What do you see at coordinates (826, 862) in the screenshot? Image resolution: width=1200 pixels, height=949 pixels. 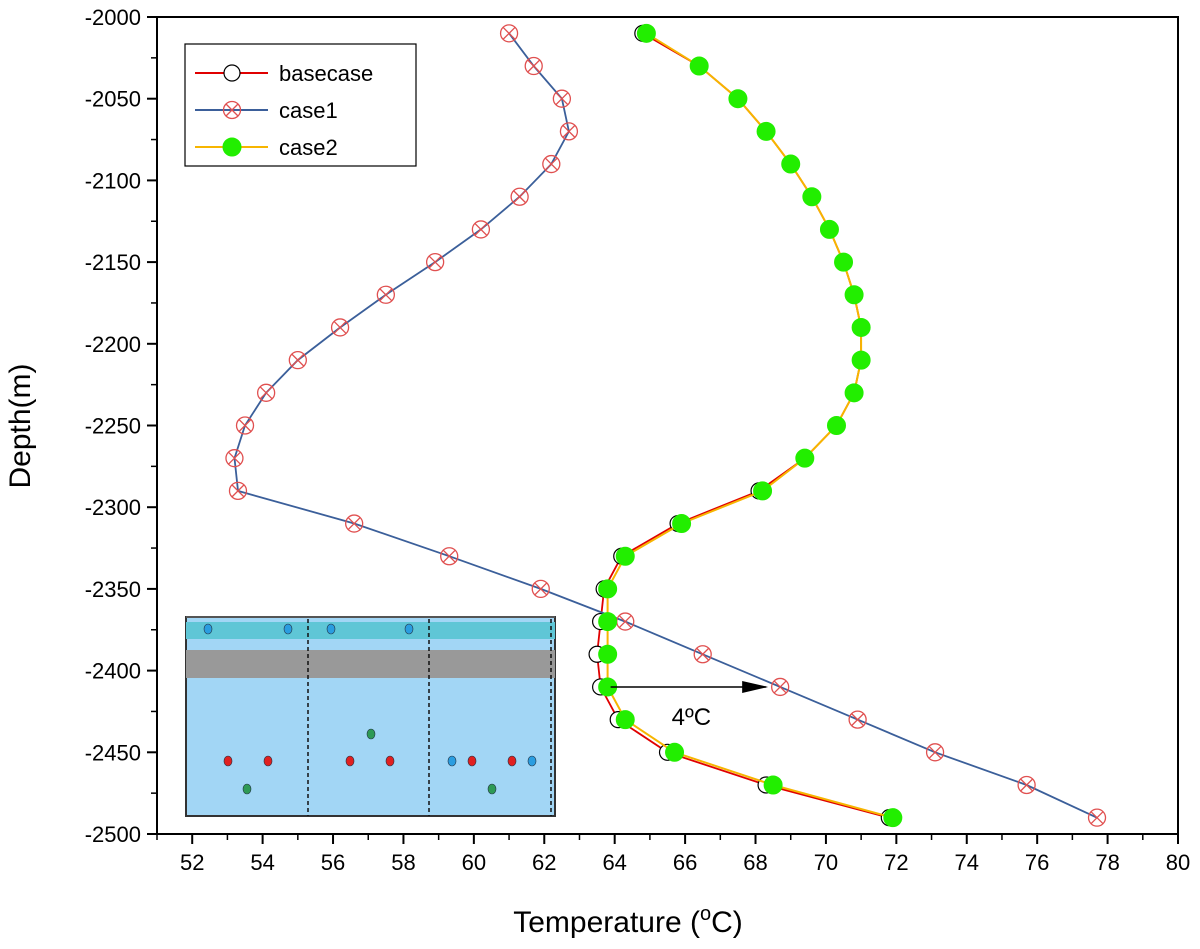 I see `x-tick-label: 70` at bounding box center [826, 862].